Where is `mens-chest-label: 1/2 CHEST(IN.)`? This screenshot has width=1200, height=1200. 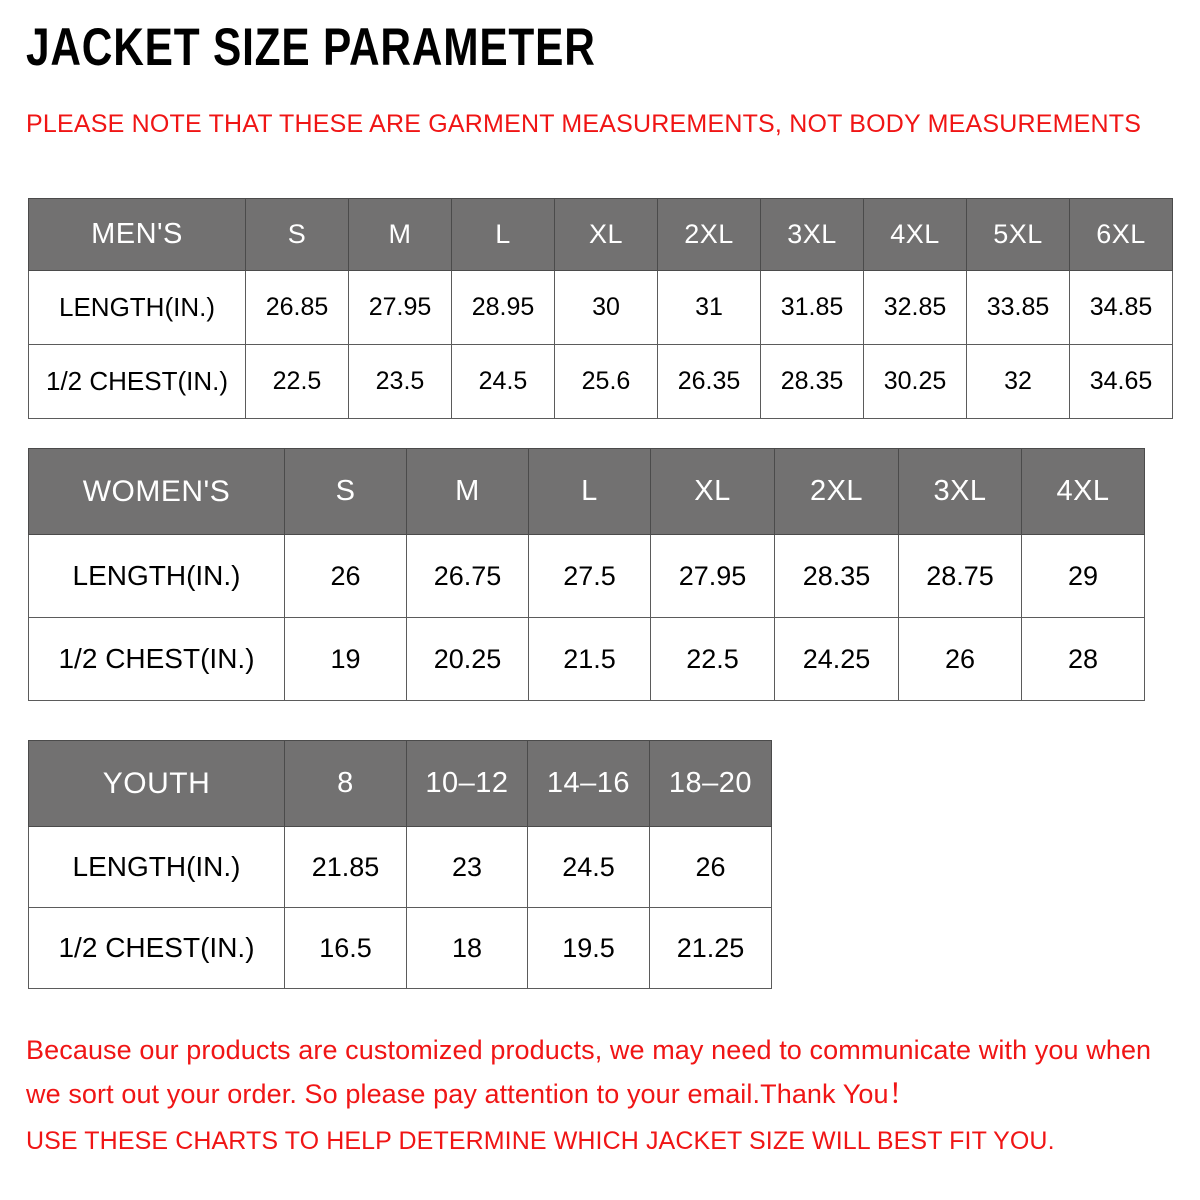
mens-chest-label: 1/2 CHEST(IN.) is located at coordinates (137, 381).